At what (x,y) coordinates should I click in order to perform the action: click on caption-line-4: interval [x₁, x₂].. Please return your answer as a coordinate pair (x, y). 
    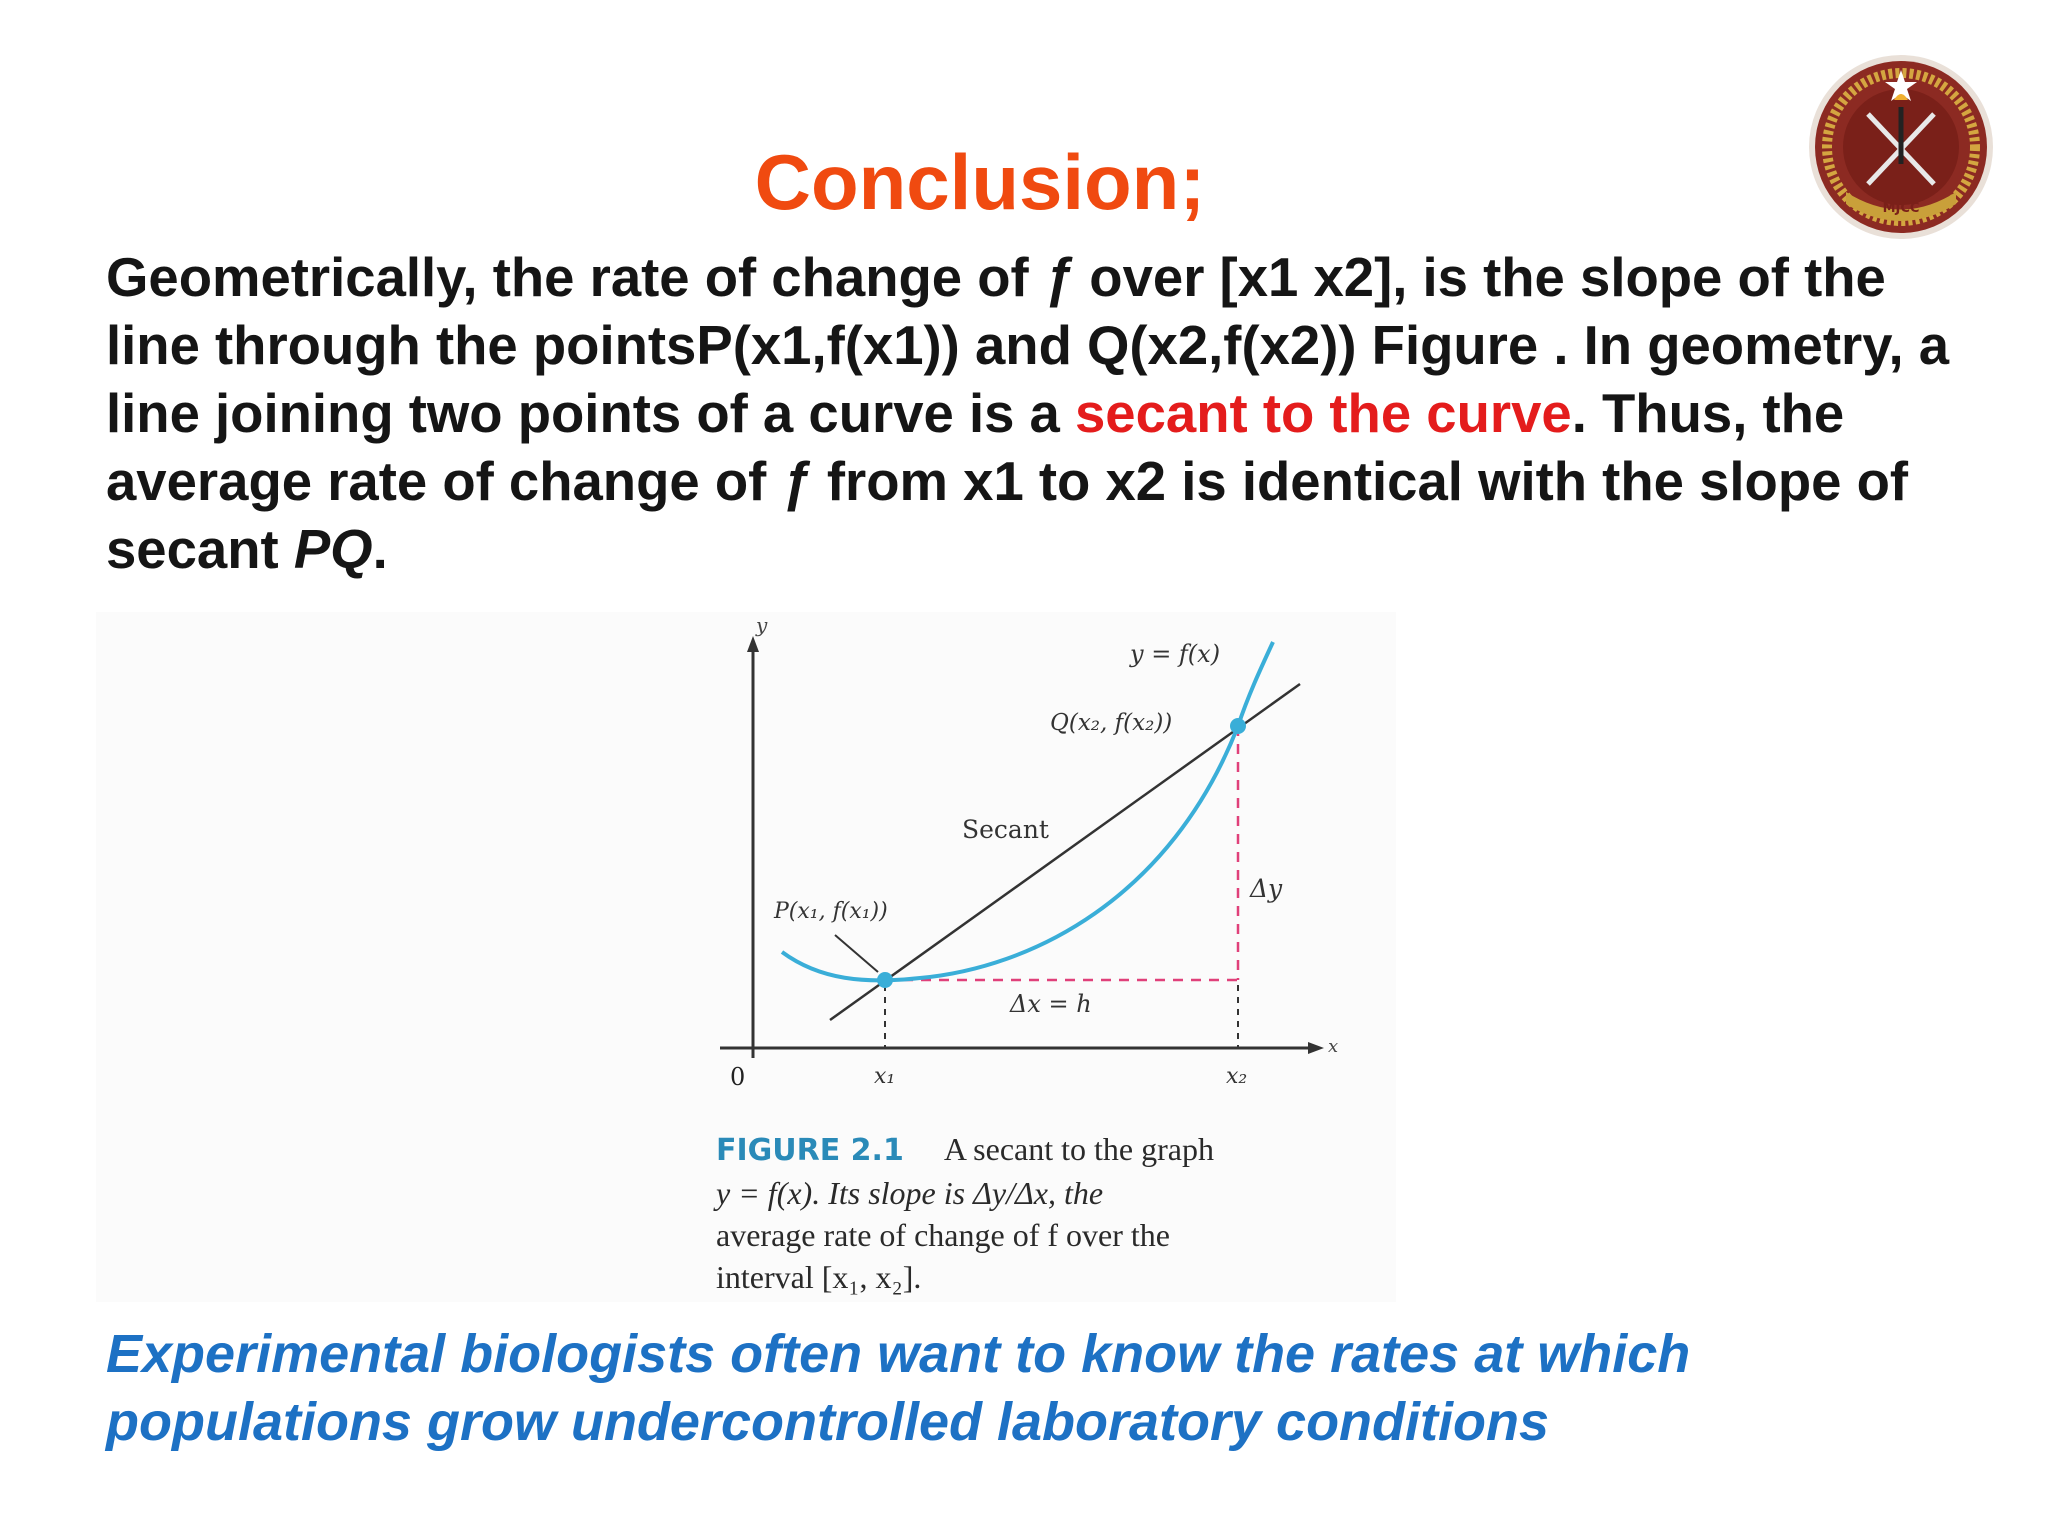
    Looking at the image, I should click on (819, 1277).